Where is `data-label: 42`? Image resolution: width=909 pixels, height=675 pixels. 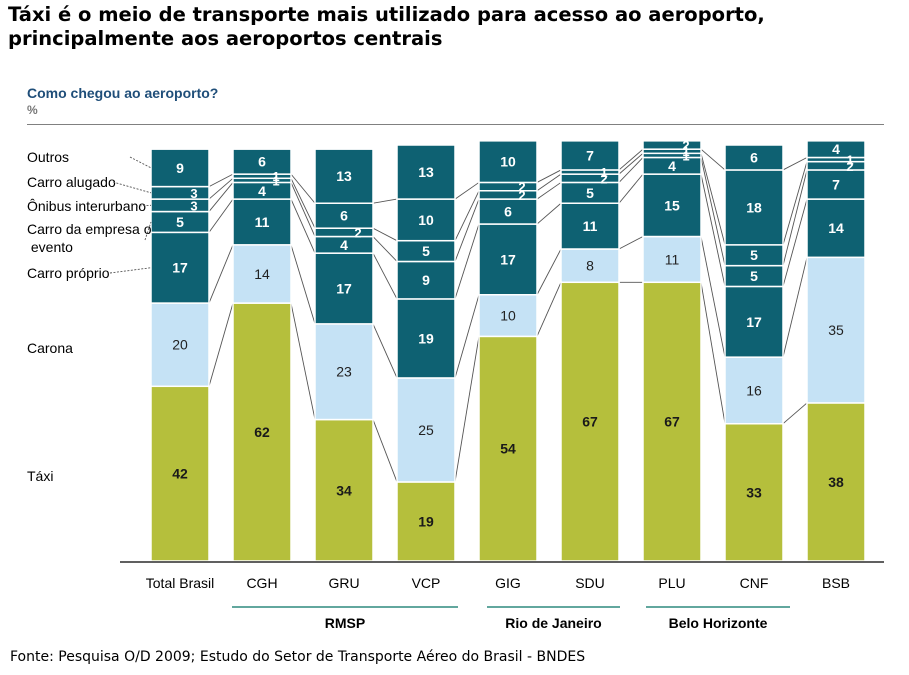
data-label: 42 is located at coordinates (180, 474).